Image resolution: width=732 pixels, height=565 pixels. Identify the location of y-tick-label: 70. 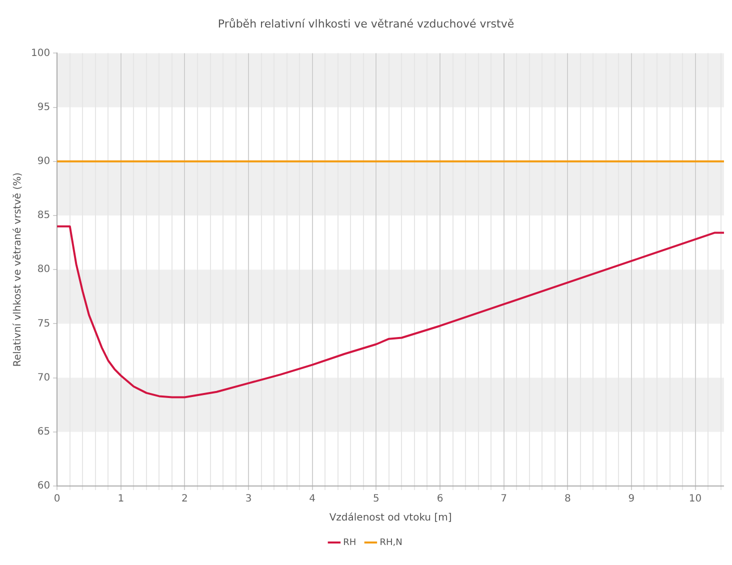
(43, 378).